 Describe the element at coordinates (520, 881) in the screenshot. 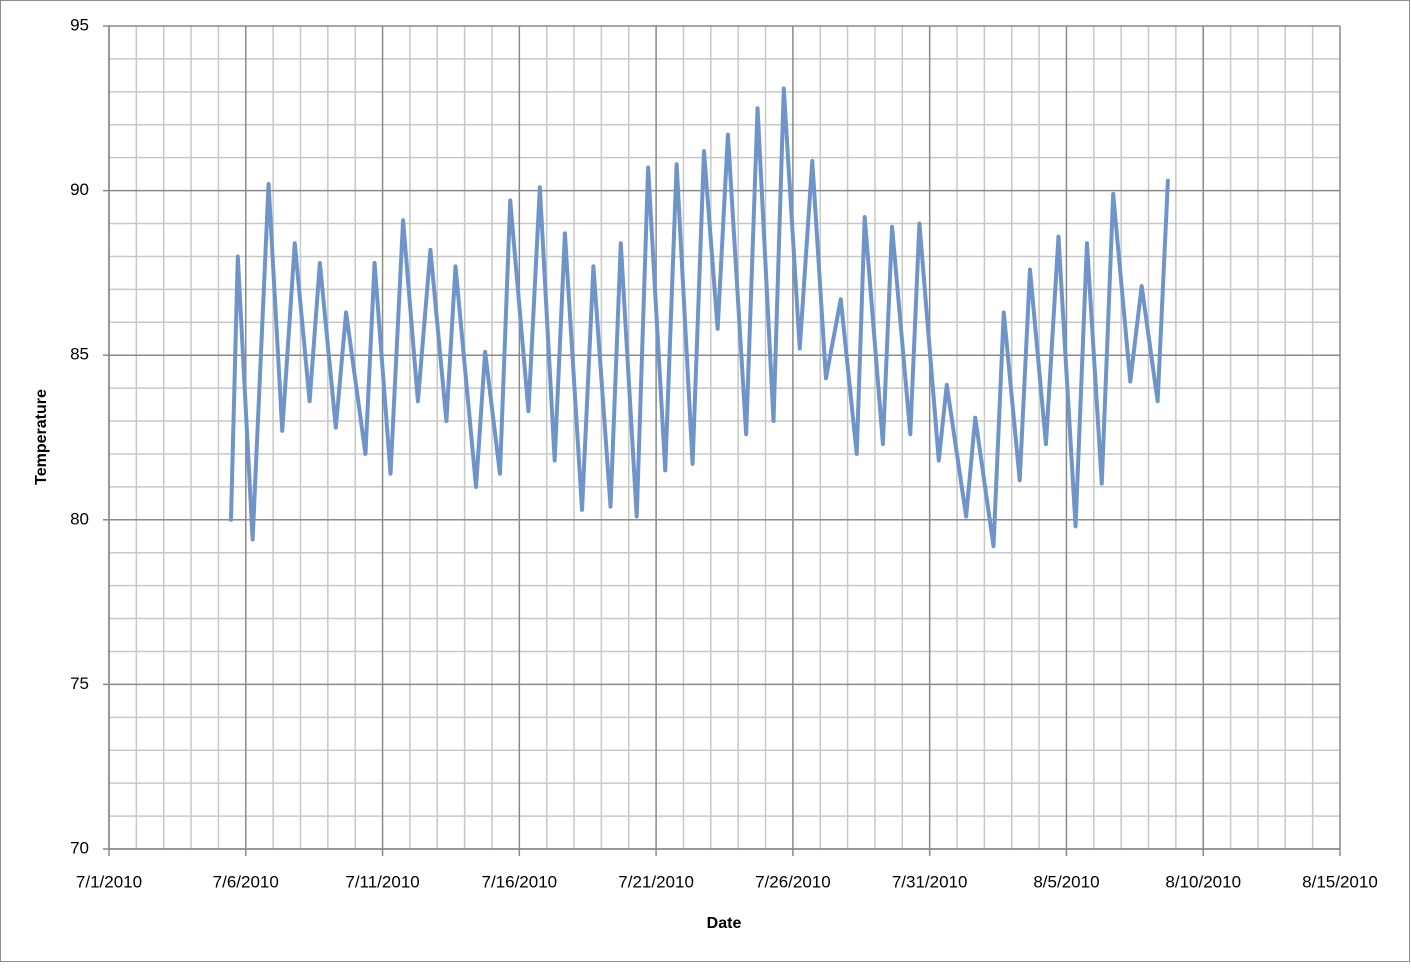

I see `x-tick-label: 7/16/2010` at that location.